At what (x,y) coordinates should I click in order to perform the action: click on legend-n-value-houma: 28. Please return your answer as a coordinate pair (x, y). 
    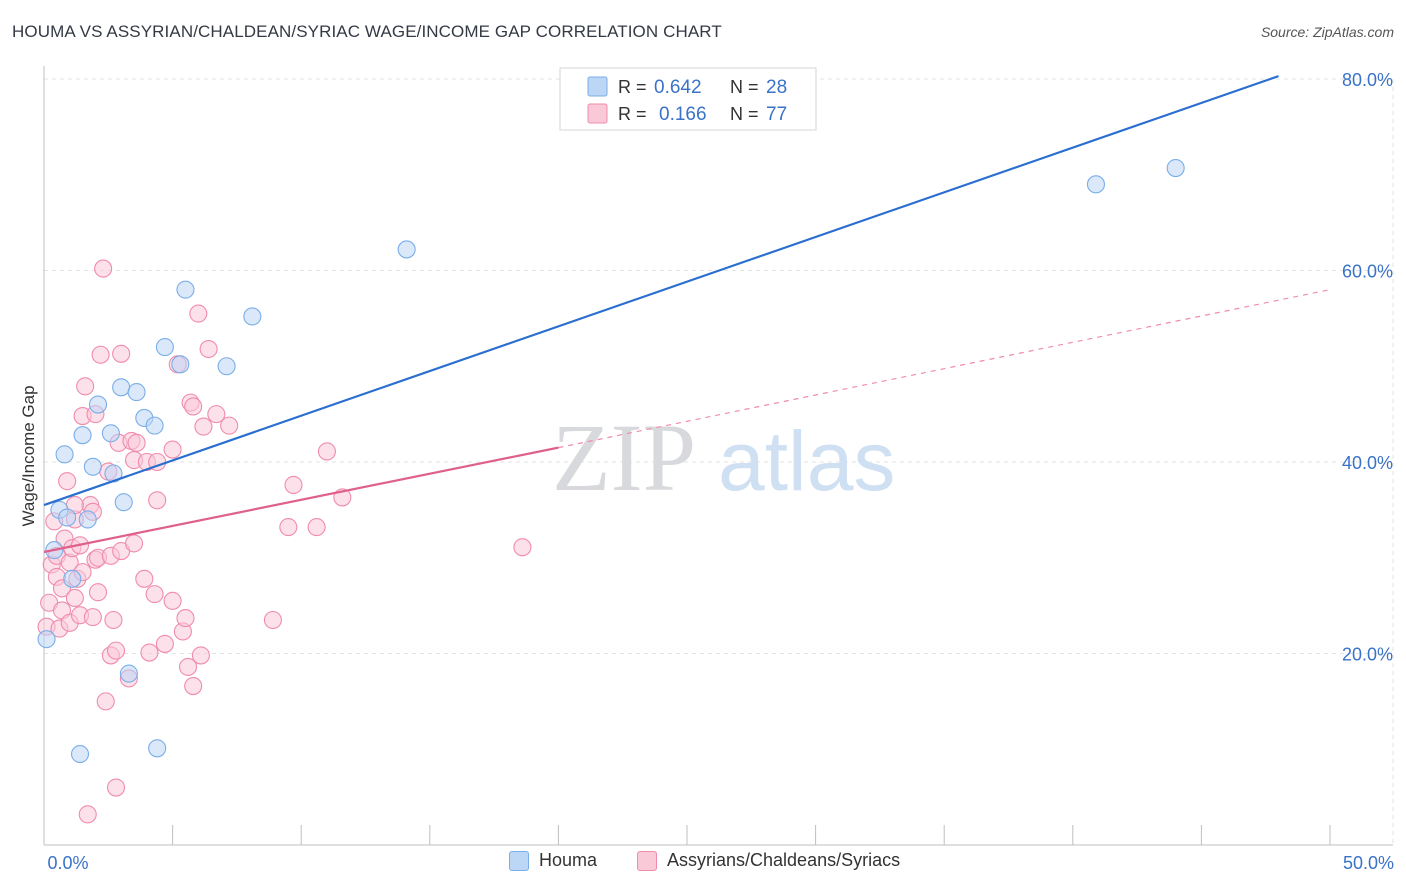
    Looking at the image, I should click on (776, 87).